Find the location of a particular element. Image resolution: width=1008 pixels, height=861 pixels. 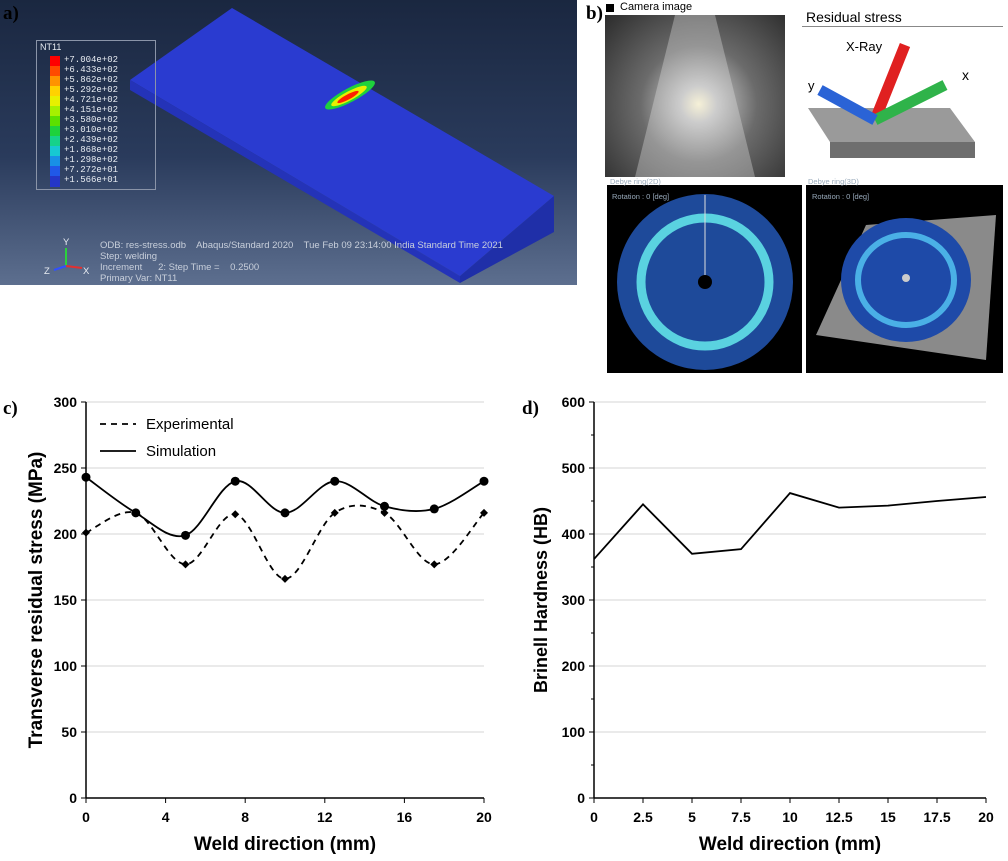

weld-plate-render is located at coordinates (342, 145).